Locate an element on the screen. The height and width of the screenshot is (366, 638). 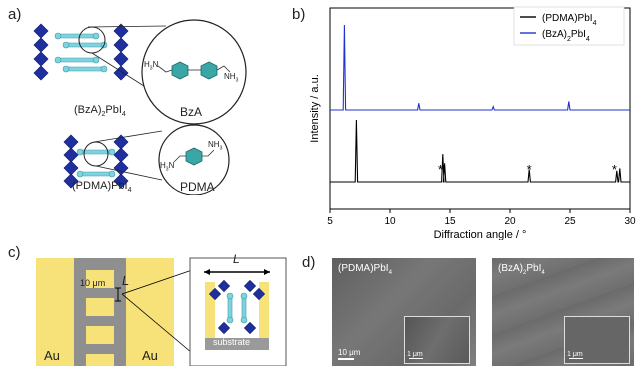
x-tick-label: 25 is located at coordinates (570, 221).